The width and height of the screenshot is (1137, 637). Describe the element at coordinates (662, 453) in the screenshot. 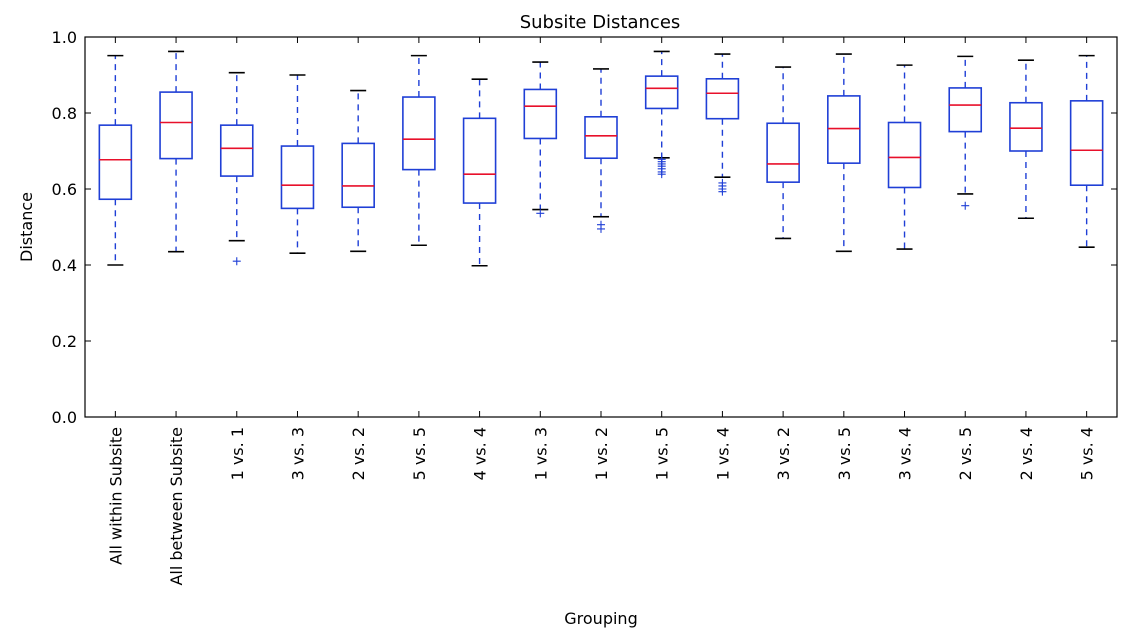

I see `x-tick-label: 1 vs. 5` at that location.